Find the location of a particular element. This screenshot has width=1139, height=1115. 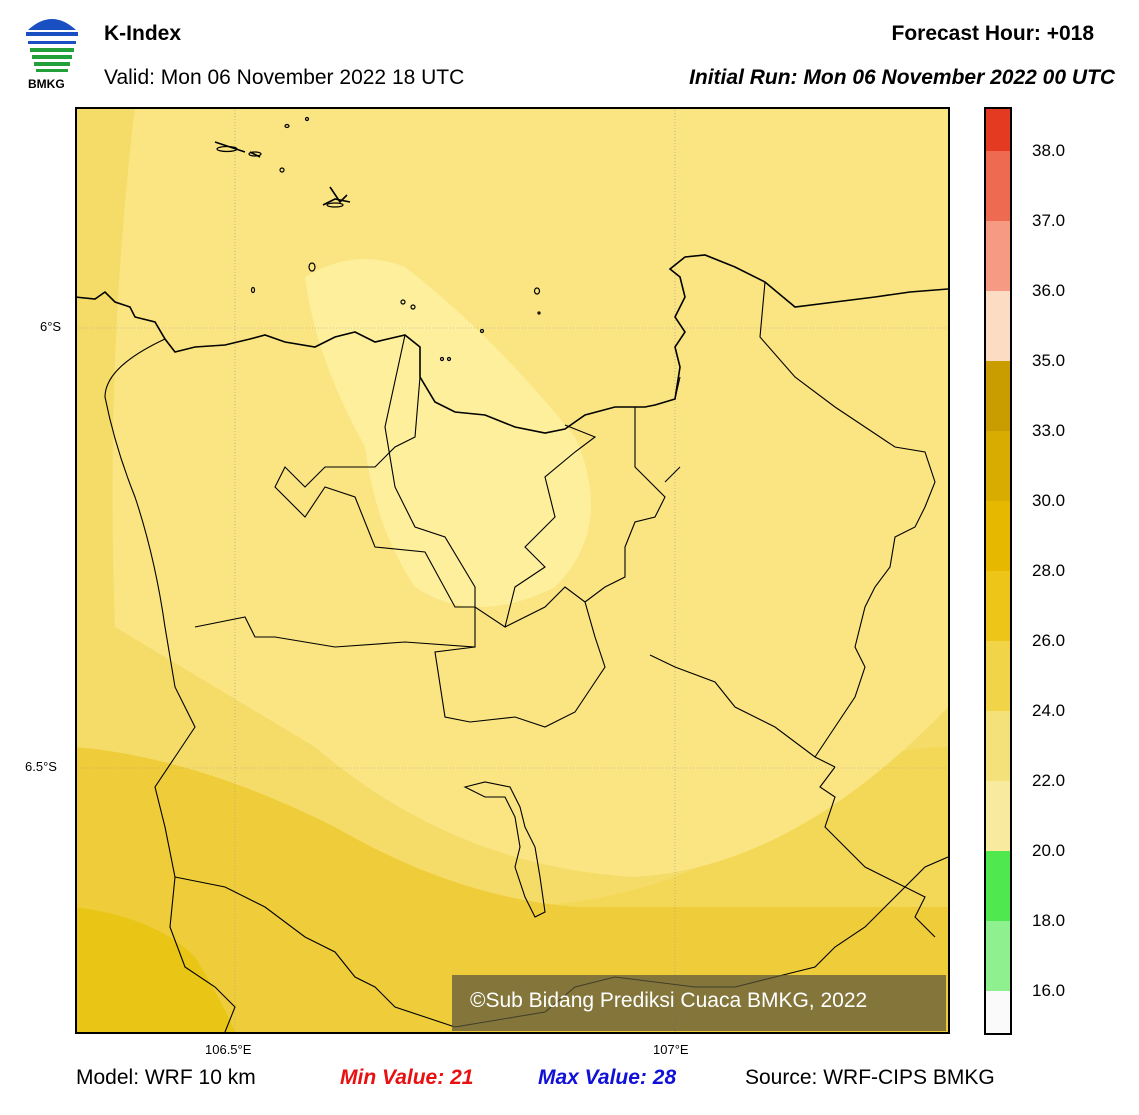

bmkg-logo is located at coordinates (52, 44).